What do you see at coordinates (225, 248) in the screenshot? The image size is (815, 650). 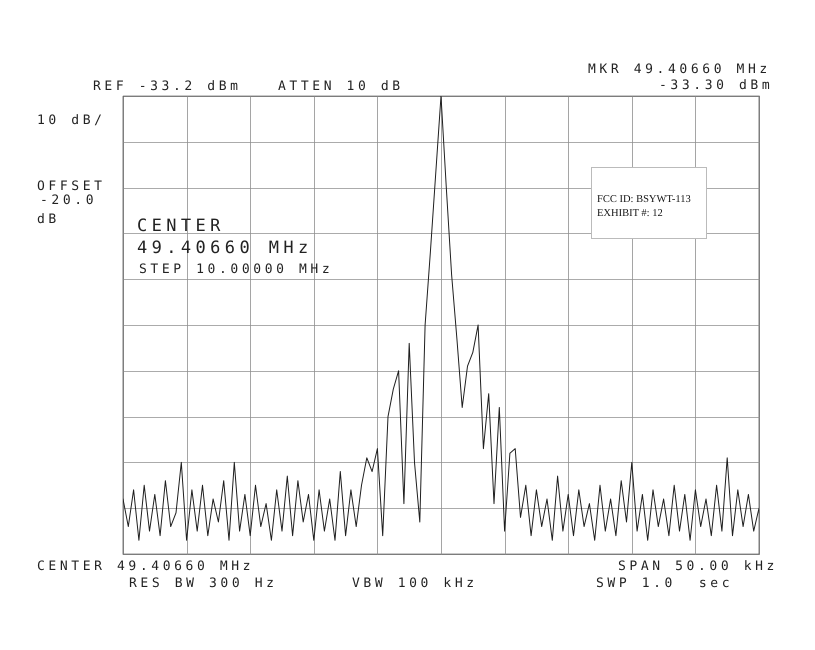 I see `annotation: 49.40660 MHz` at bounding box center [225, 248].